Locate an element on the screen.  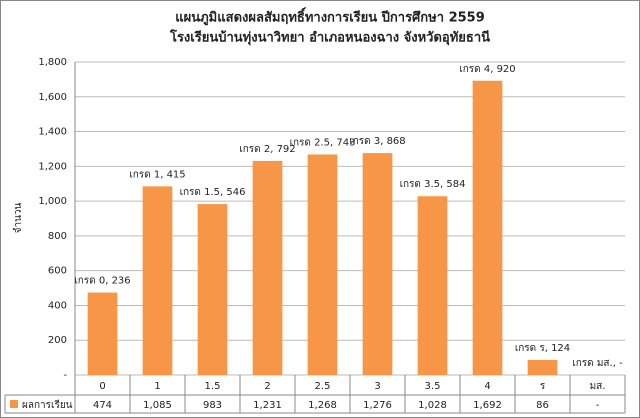
x-tick-label: 0 is located at coordinates (102, 386).